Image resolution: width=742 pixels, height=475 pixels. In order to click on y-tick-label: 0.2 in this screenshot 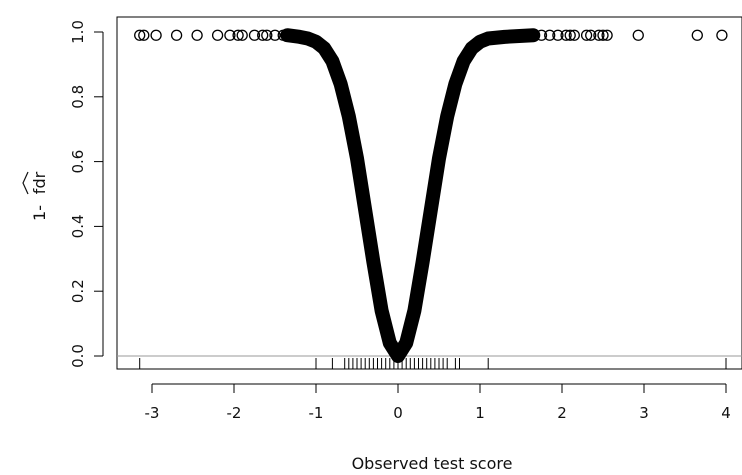, I will do `click(78, 291)`.